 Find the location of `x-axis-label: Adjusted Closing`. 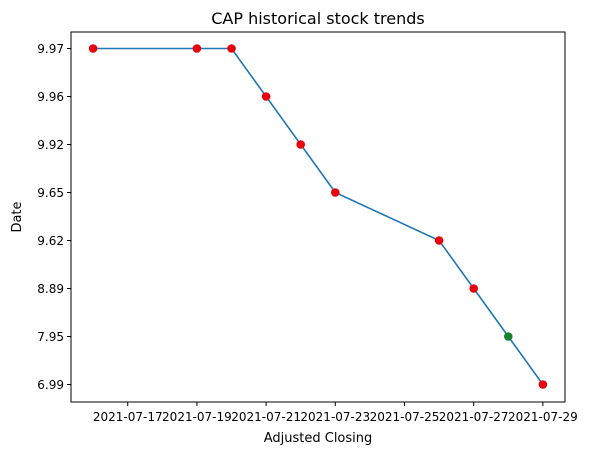

x-axis-label: Adjusted Closing is located at coordinates (318, 438).